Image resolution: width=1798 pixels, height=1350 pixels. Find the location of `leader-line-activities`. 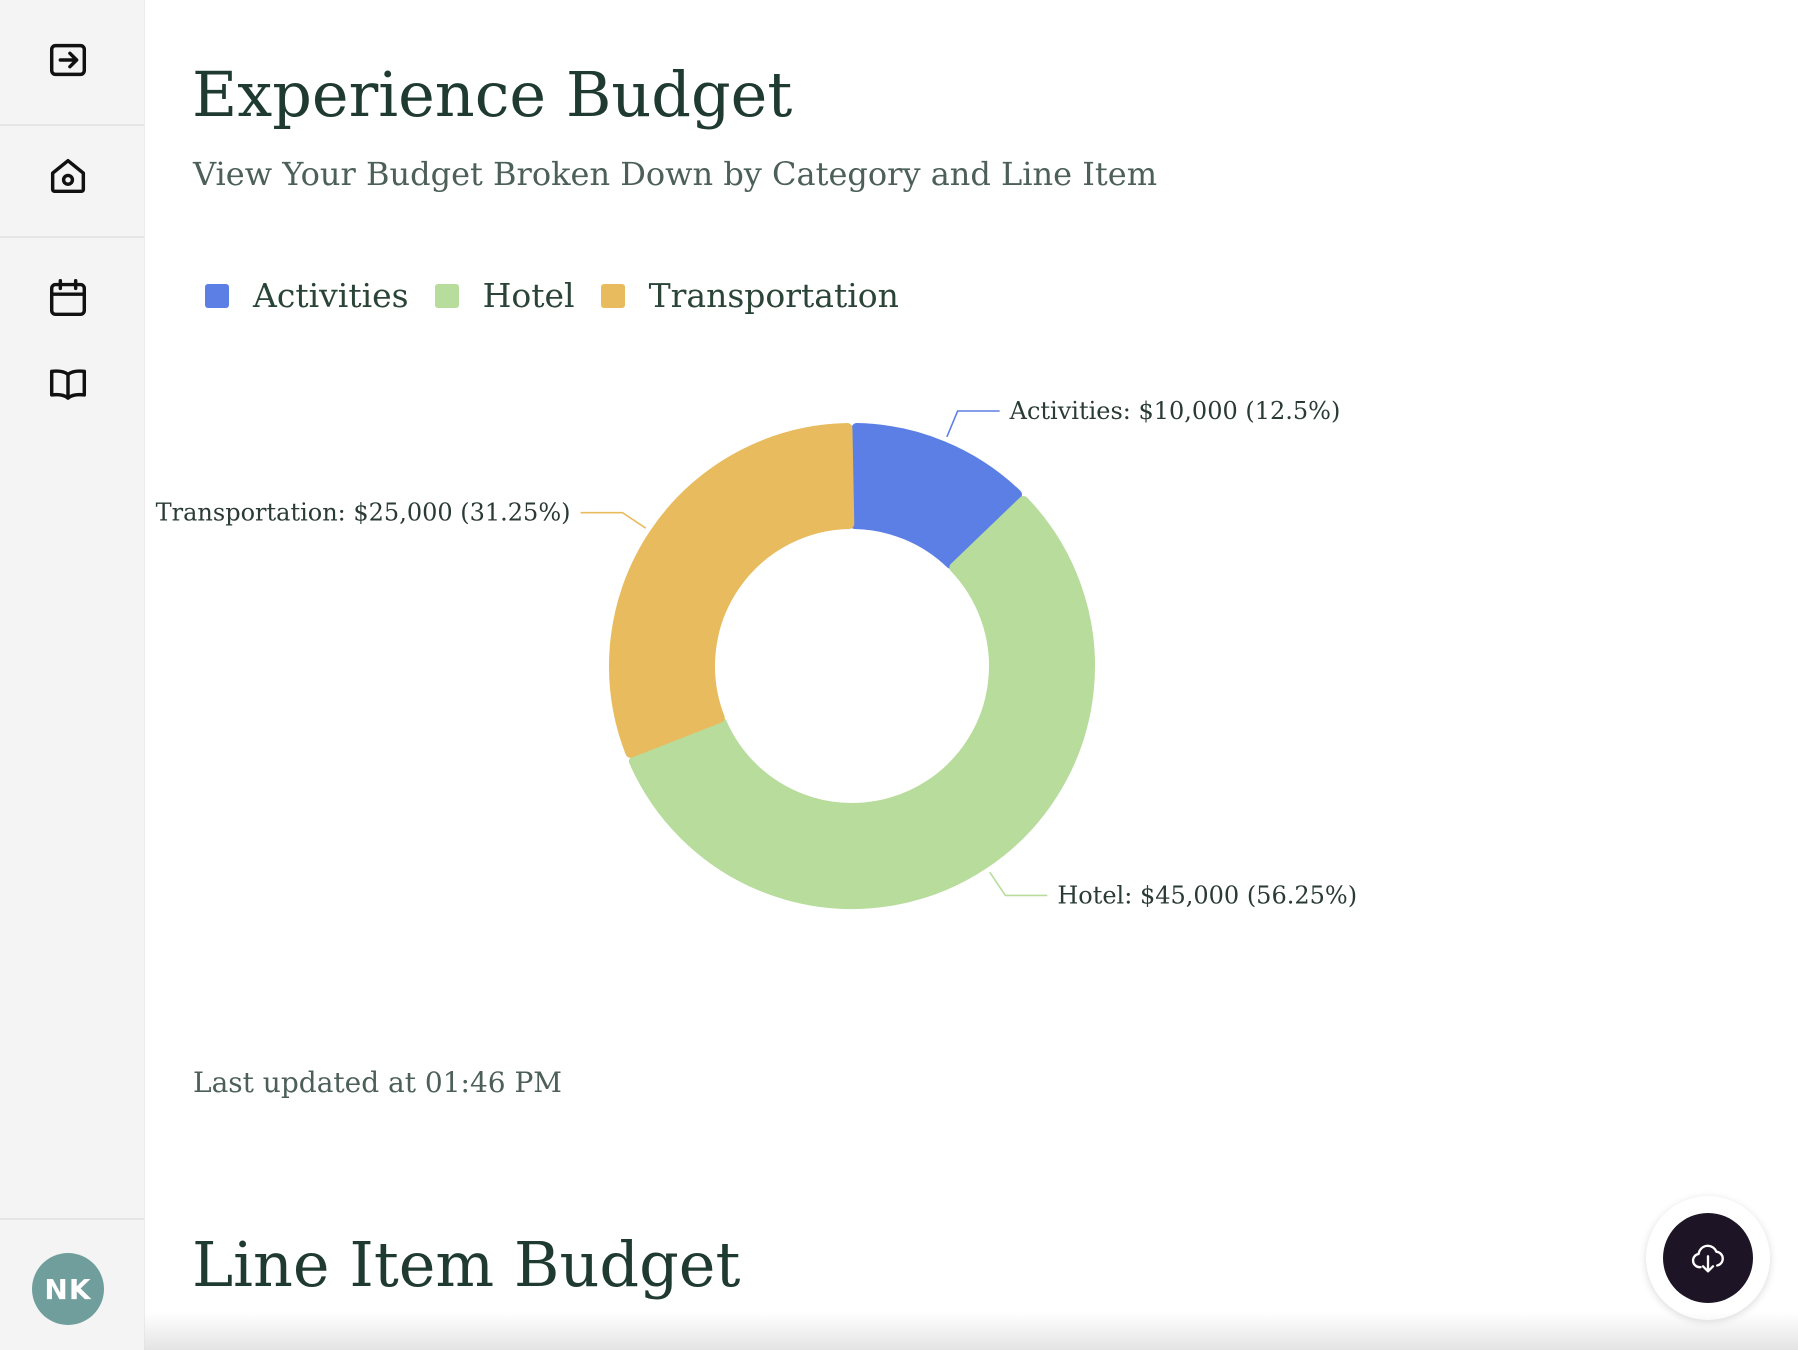

leader-line-activities is located at coordinates (973, 424).